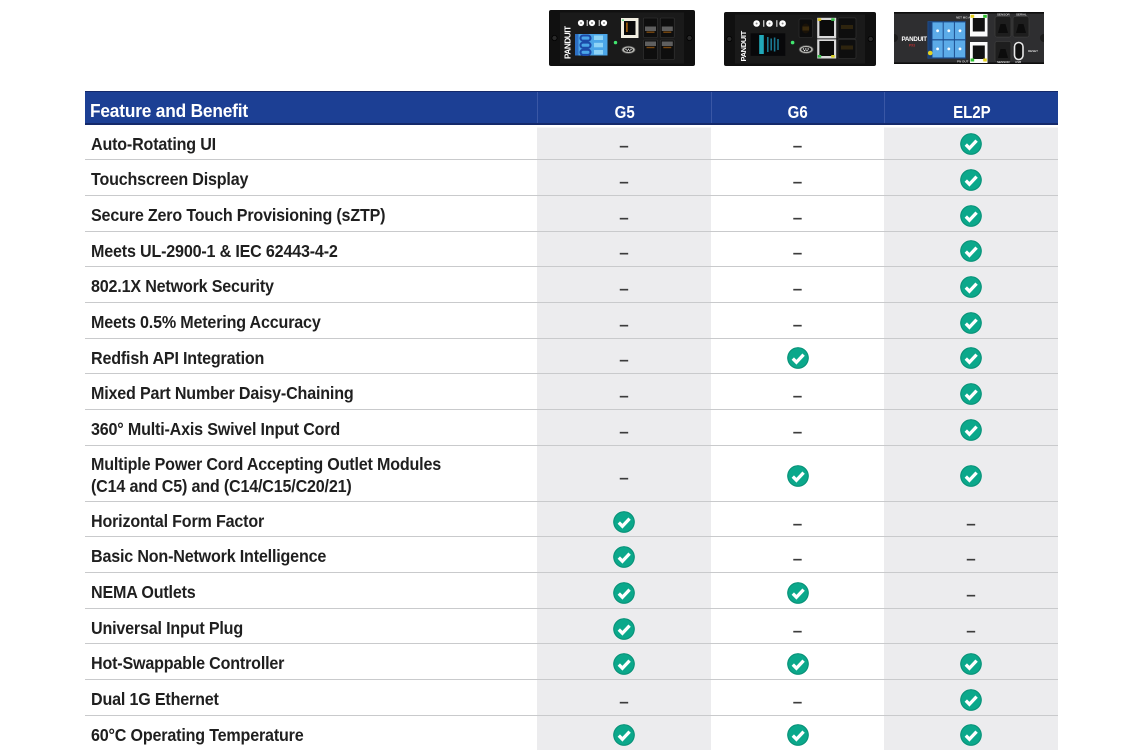 This screenshot has height=753, width=1142. I want to click on svg-text: RESET, so click(1033, 51).